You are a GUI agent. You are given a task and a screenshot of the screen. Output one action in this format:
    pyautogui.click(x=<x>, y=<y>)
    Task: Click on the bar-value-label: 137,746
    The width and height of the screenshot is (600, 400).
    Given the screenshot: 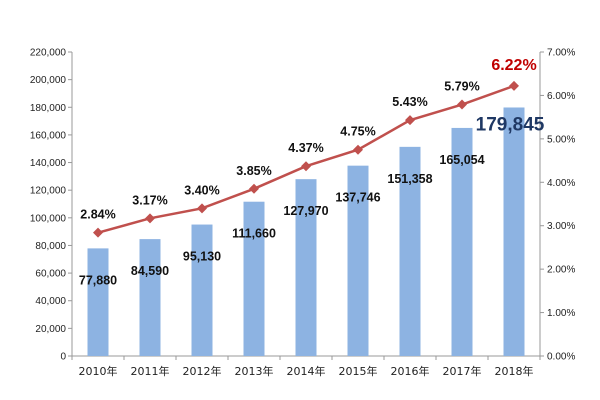 What is the action you would take?
    pyautogui.click(x=357, y=198)
    